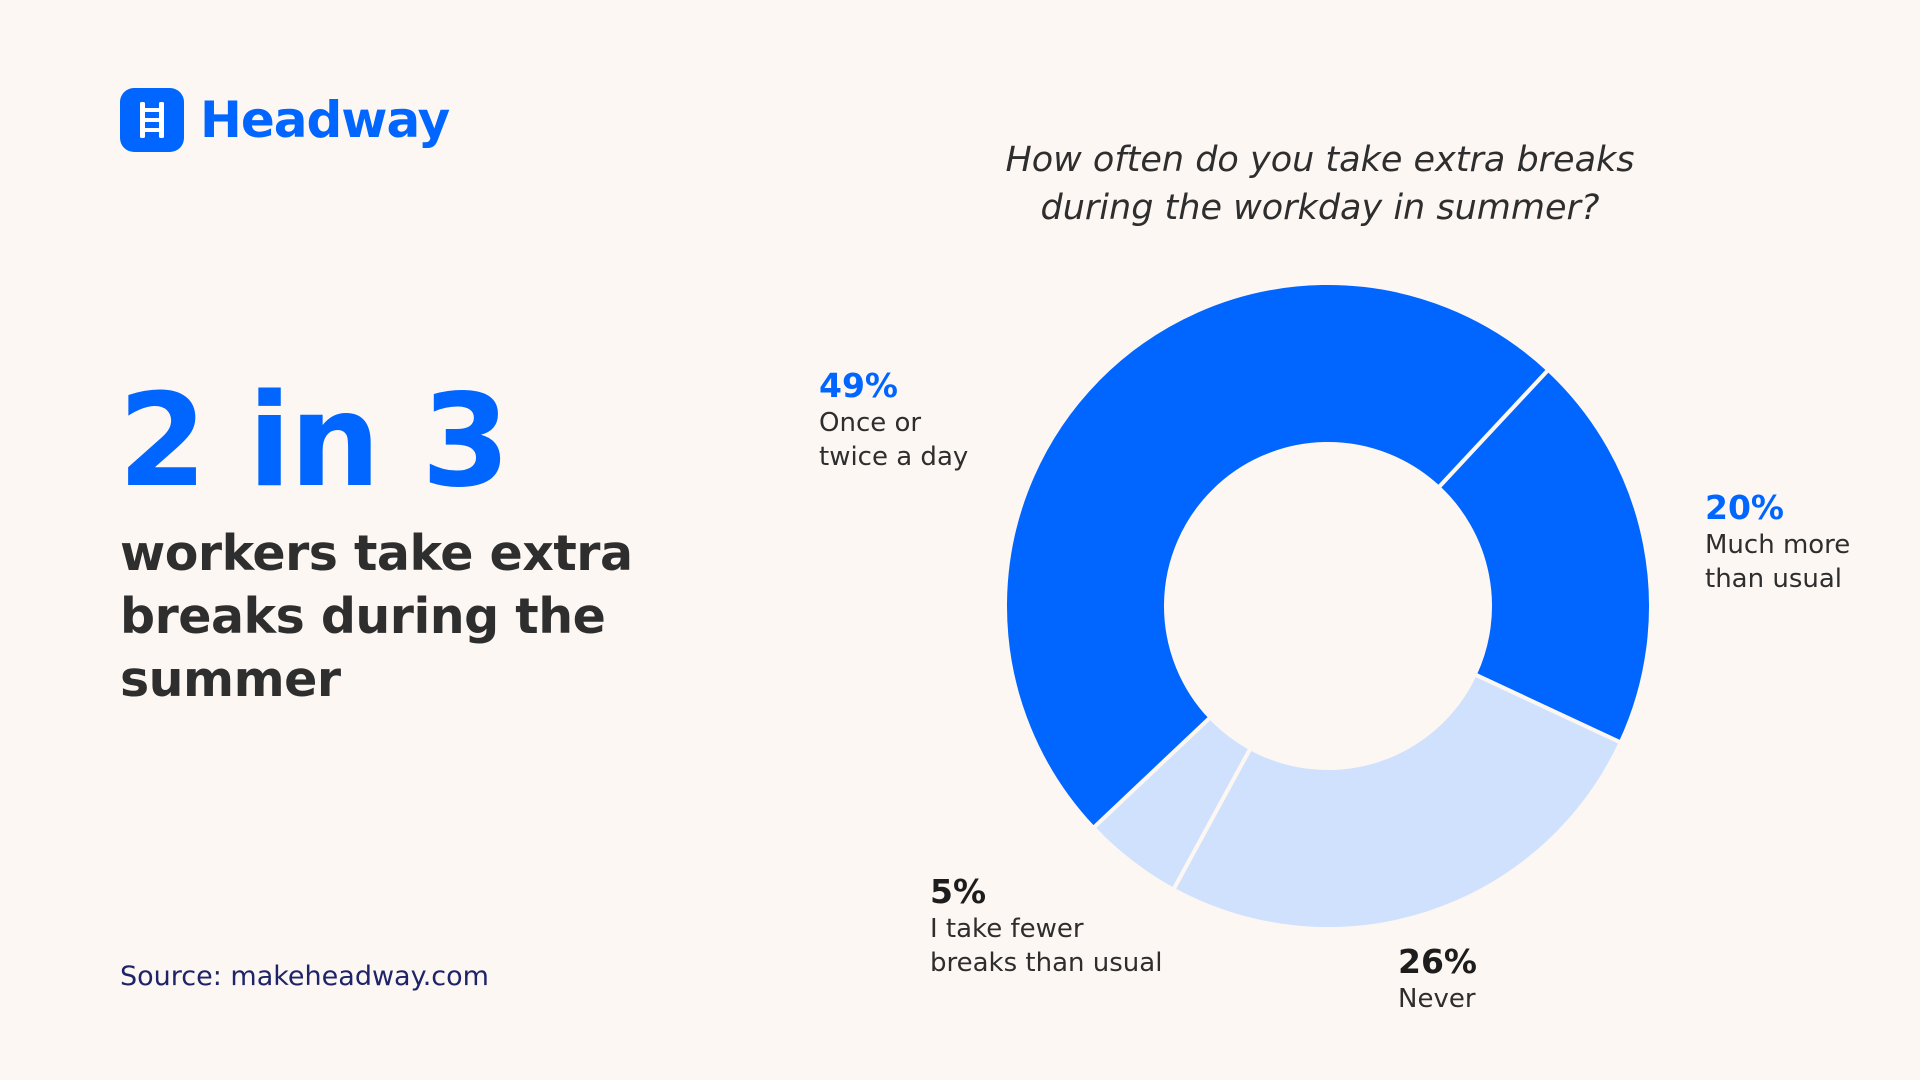 The image size is (1920, 1080). Describe the element at coordinates (325, 120) in the screenshot. I see `brand-name: Headway` at that location.